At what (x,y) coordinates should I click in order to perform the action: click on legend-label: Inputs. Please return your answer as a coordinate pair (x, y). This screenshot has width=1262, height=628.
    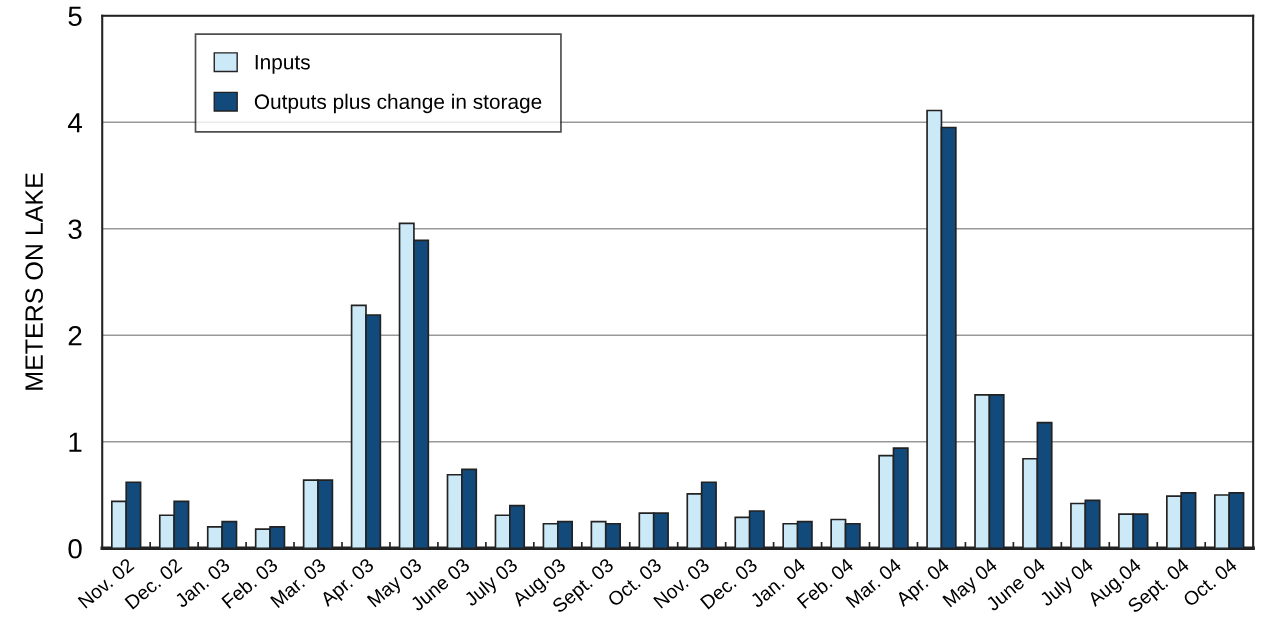
    Looking at the image, I should click on (282, 64).